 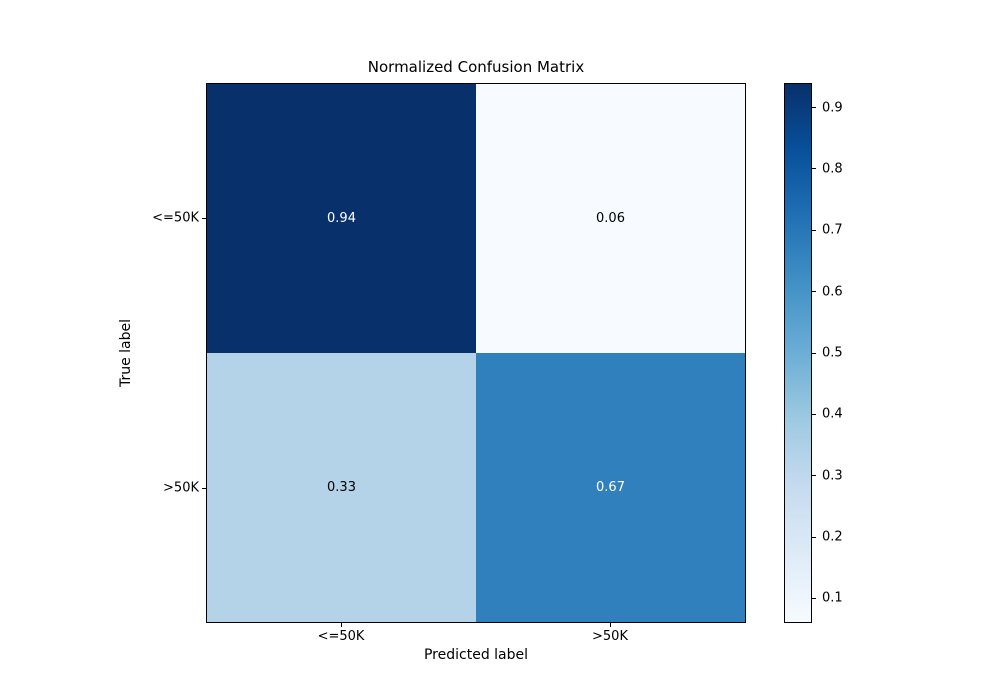 I want to click on y-axis-label: True label, so click(x=126, y=353).